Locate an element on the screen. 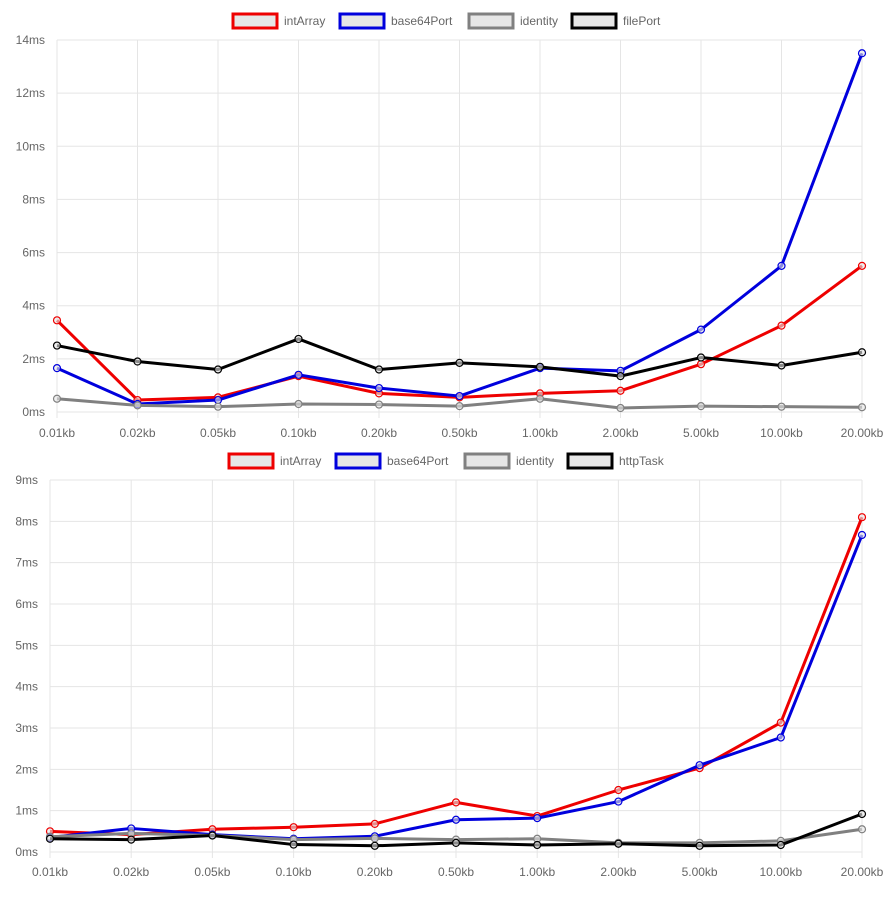  y-tick-label: 7ms is located at coordinates (26, 563).